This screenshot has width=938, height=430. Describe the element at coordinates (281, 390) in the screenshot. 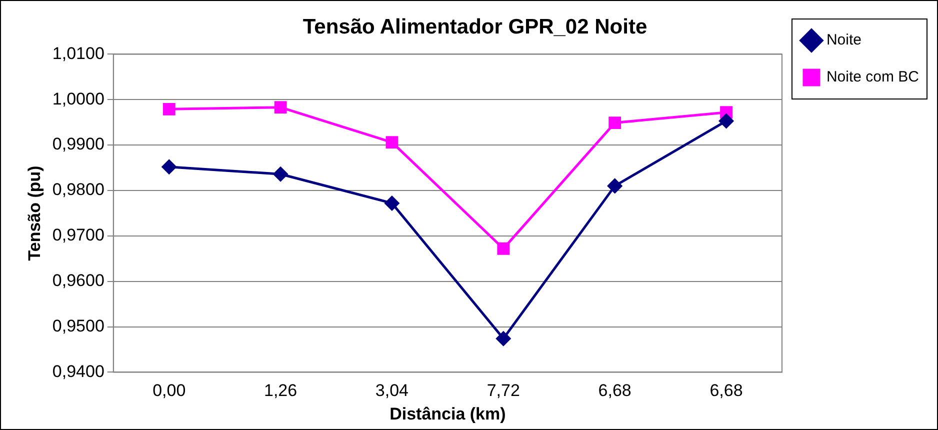

I see `x-tick-label: 1,26` at that location.